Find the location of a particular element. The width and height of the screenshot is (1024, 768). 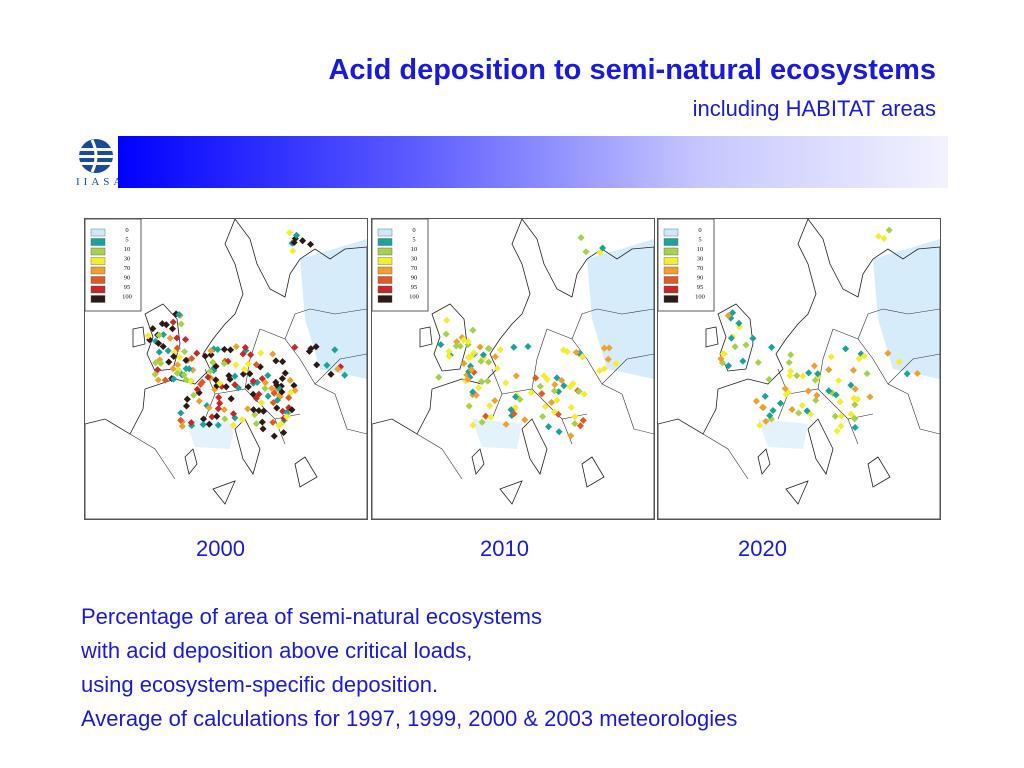

legend-label: 95 is located at coordinates (414, 287).